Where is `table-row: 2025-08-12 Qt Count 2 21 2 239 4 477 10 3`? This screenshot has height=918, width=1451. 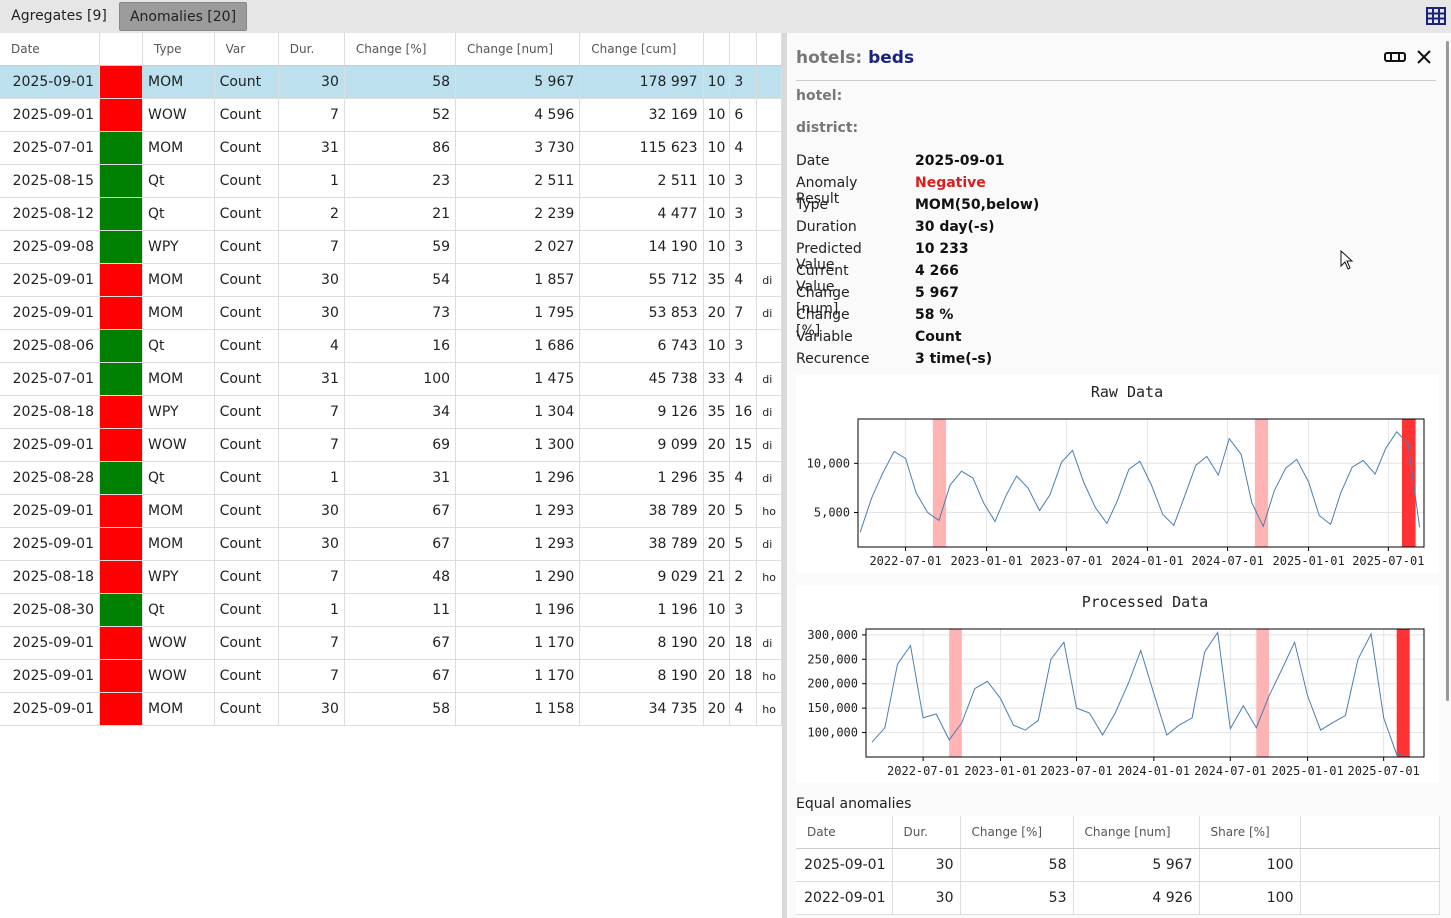
table-row: 2025-08-12 Qt Count 2 21 2 239 4 477 10 3 is located at coordinates (391, 214).